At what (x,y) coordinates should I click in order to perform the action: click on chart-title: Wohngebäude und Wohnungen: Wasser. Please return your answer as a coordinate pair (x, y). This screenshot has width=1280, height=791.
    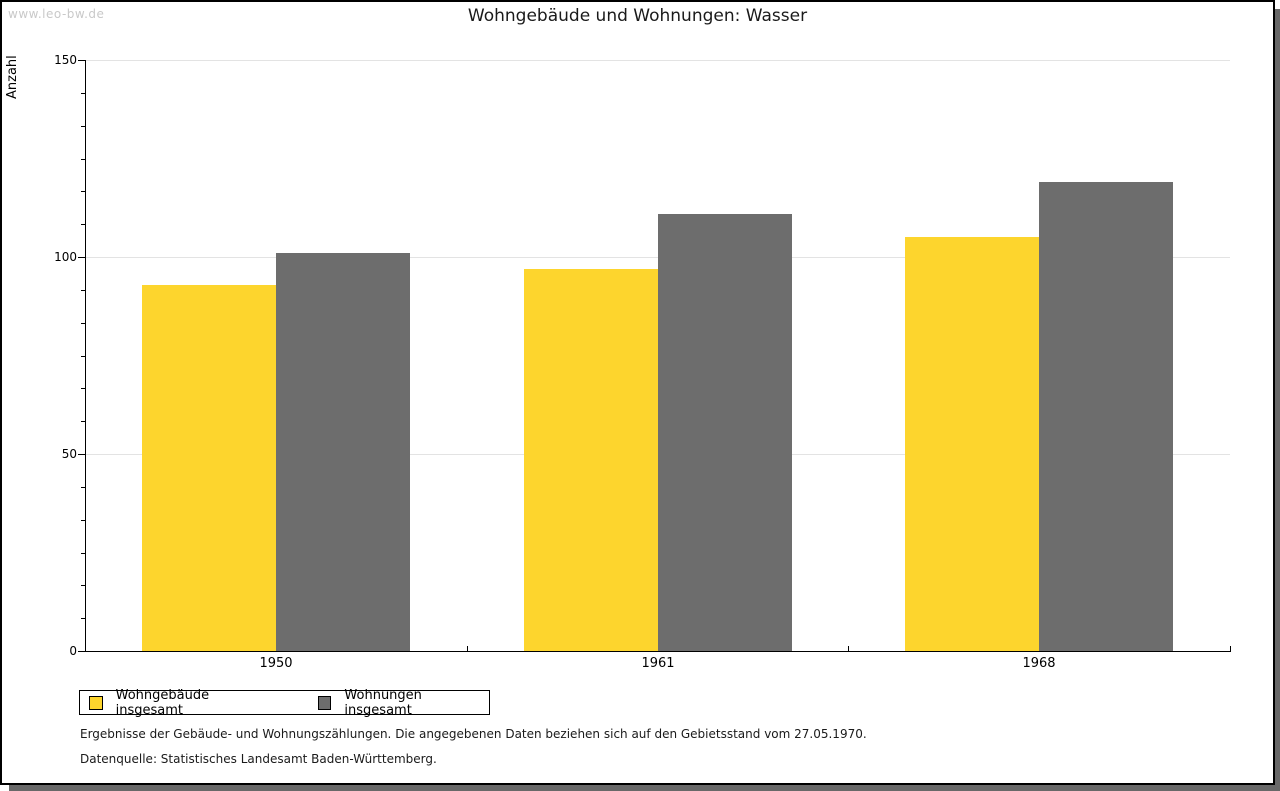
    Looking at the image, I should click on (637, 16).